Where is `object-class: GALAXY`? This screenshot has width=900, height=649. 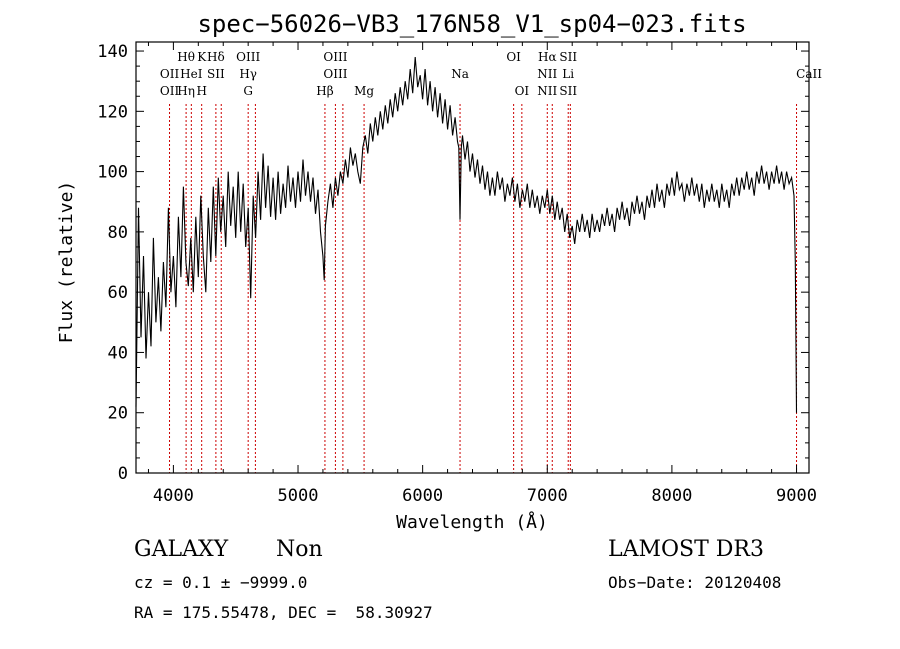 object-class: GALAXY is located at coordinates (181, 549).